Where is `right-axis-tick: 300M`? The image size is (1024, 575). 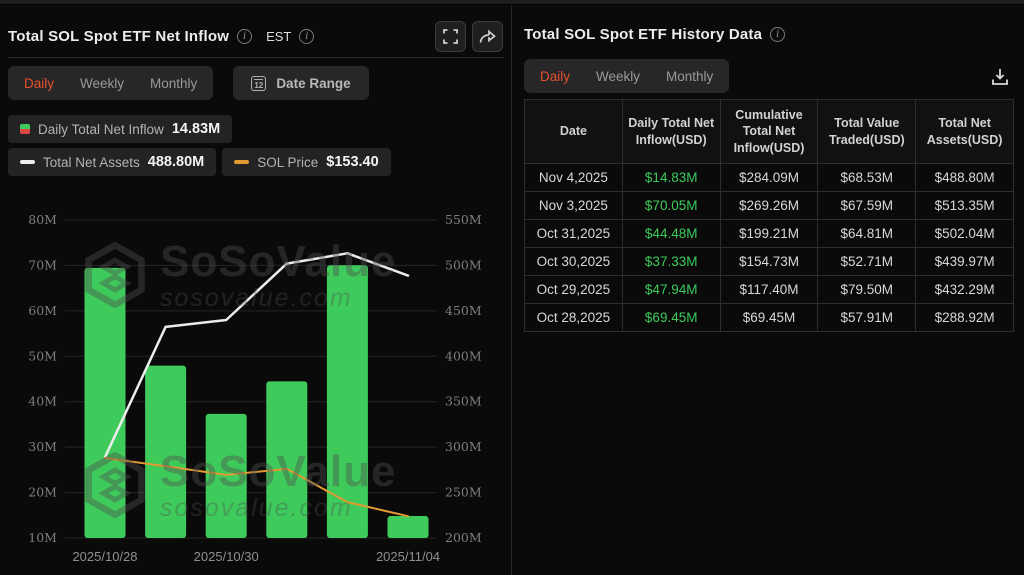
right-axis-tick: 300M is located at coordinates (463, 446).